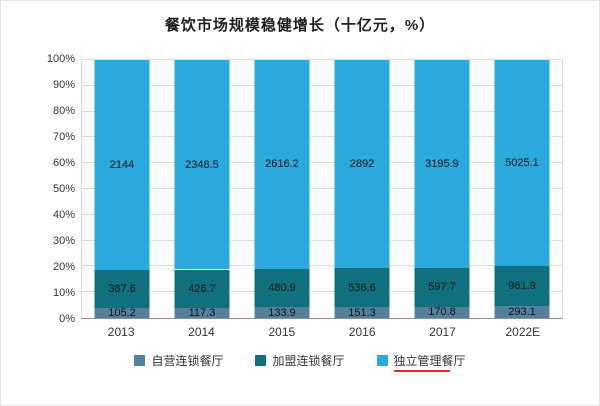 The image size is (600, 406). I want to click on y-axis-labels: 0% 10% 20% 30% 40% 50% 60% 70% 80% 90% 100%, so click(52, 189).